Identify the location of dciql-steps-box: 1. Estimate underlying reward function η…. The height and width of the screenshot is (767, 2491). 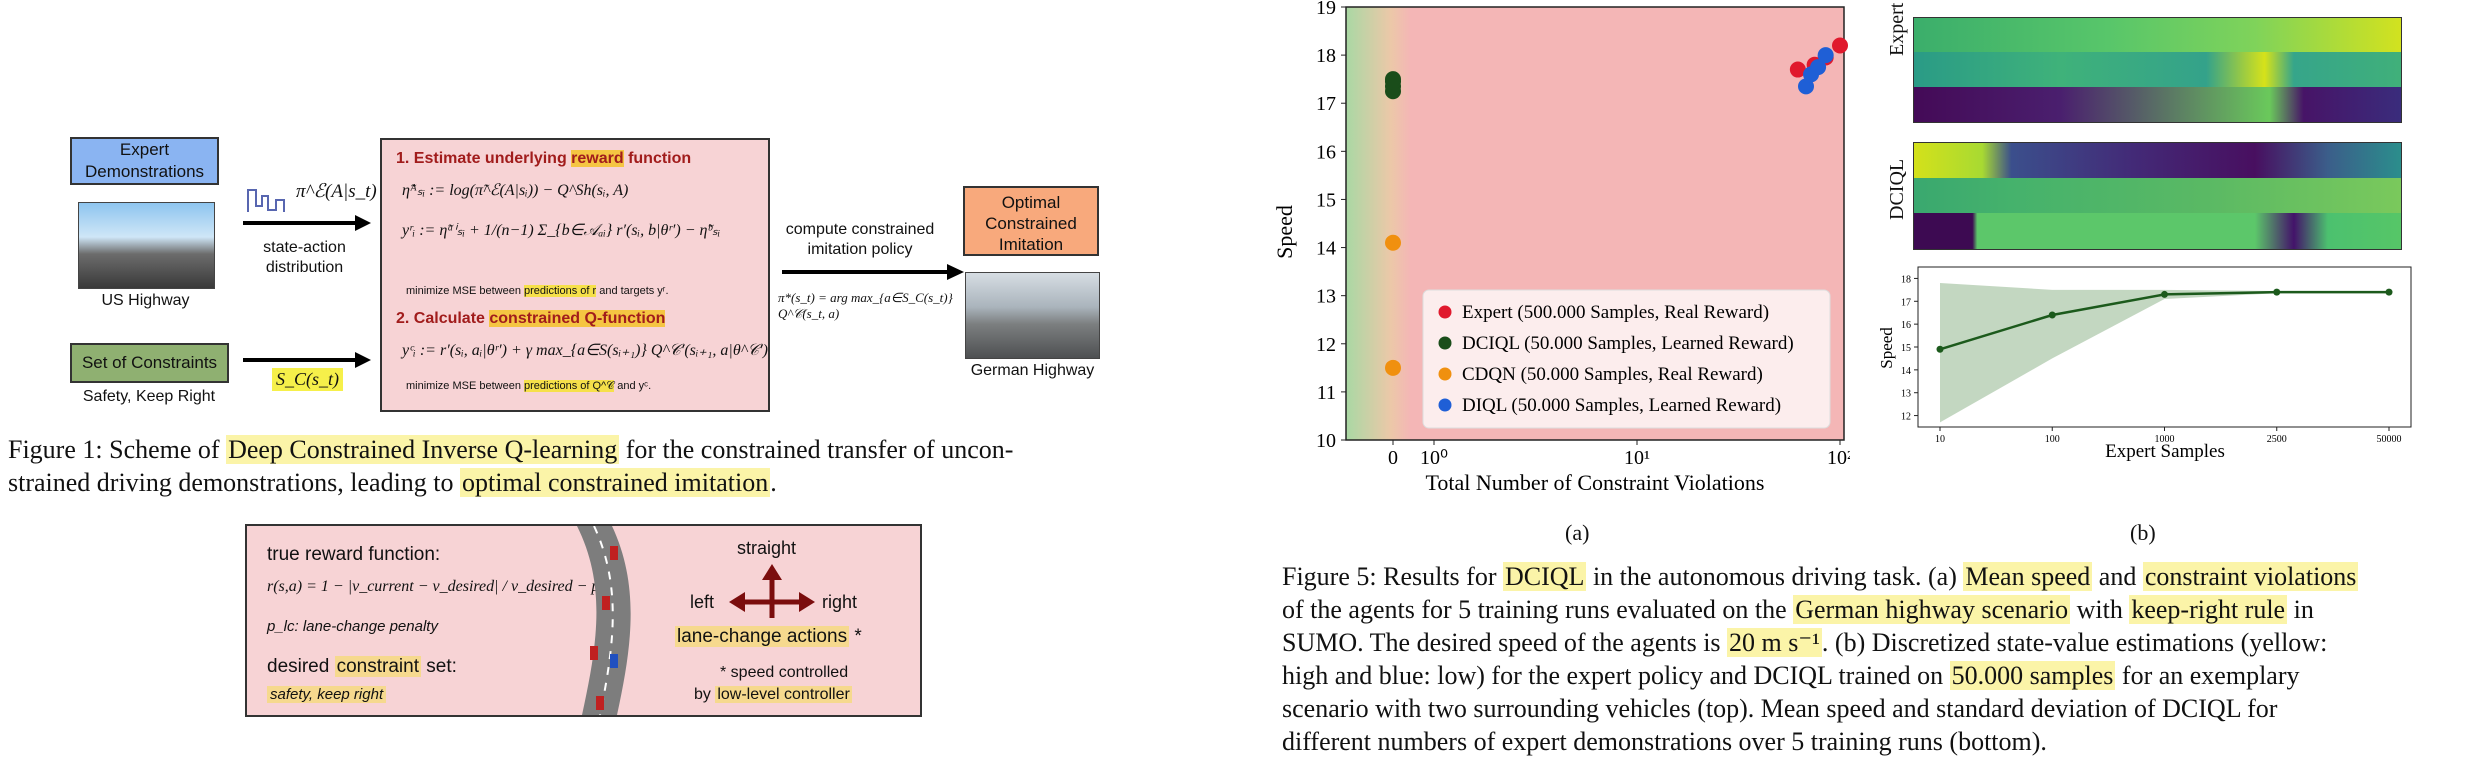
(575, 275).